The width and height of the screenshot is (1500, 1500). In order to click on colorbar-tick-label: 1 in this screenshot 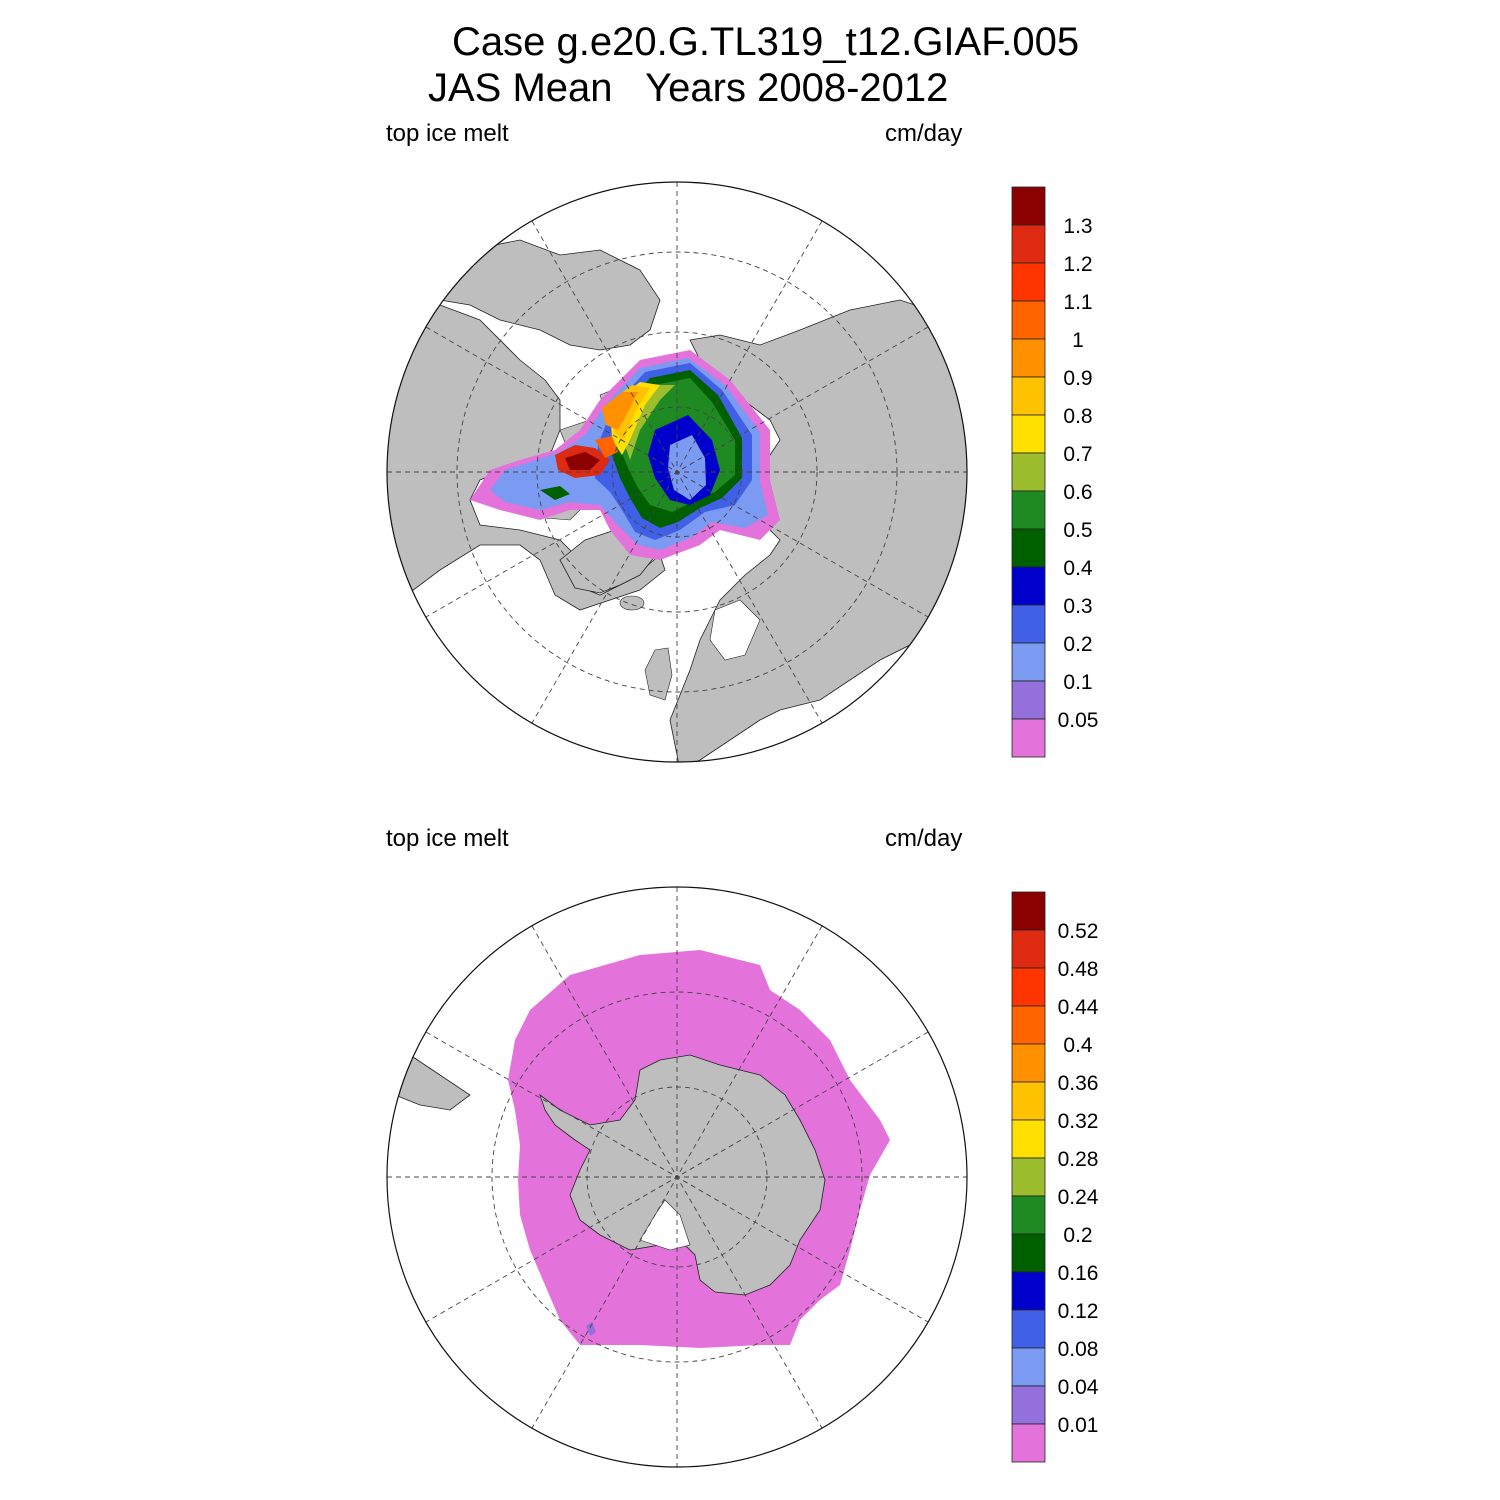, I will do `click(1078, 340)`.